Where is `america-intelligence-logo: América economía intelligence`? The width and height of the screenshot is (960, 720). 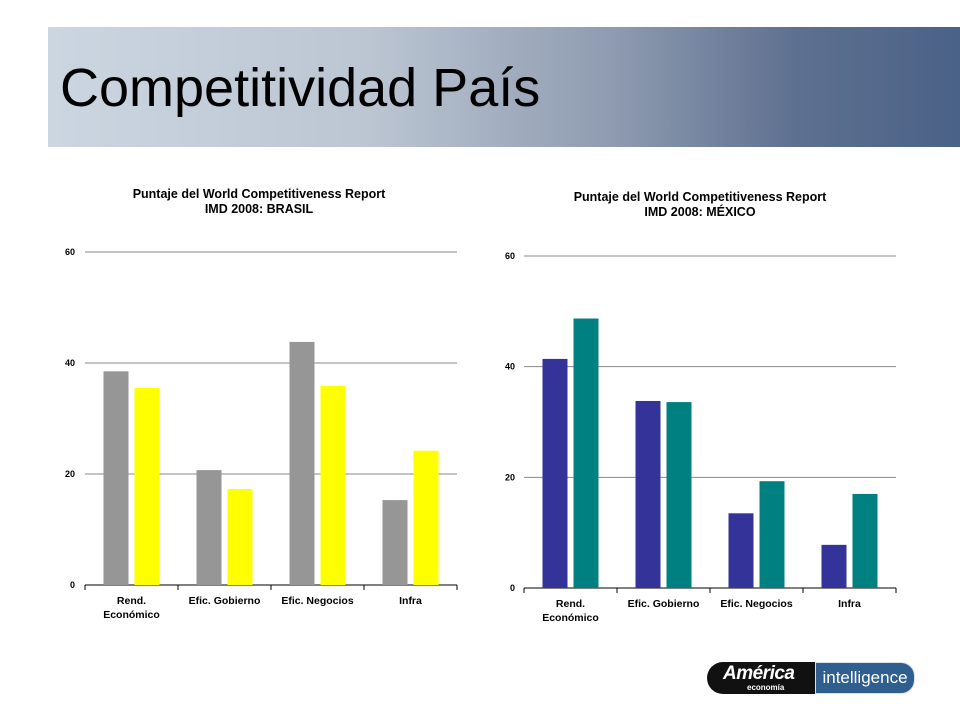 america-intelligence-logo: América economía intelligence is located at coordinates (811, 678).